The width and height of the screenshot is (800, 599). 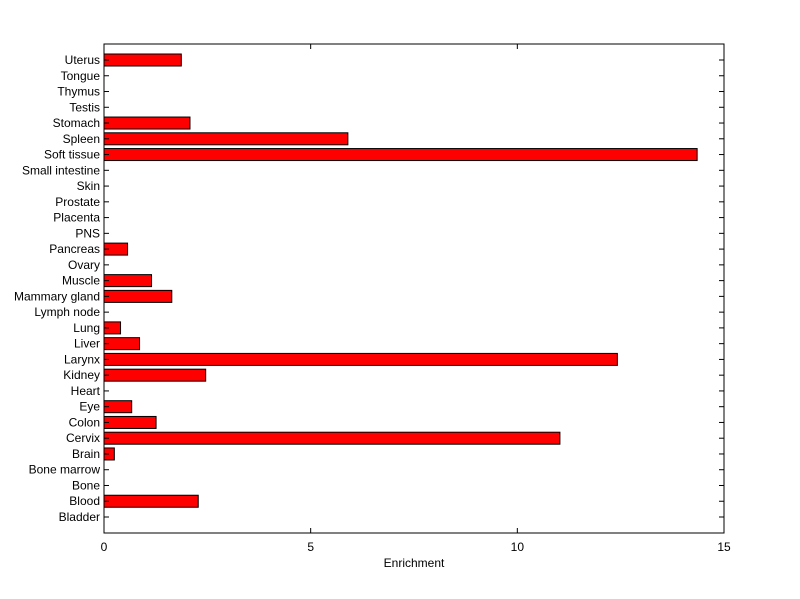 I want to click on x-tick-label-10: 10, so click(x=518, y=547).